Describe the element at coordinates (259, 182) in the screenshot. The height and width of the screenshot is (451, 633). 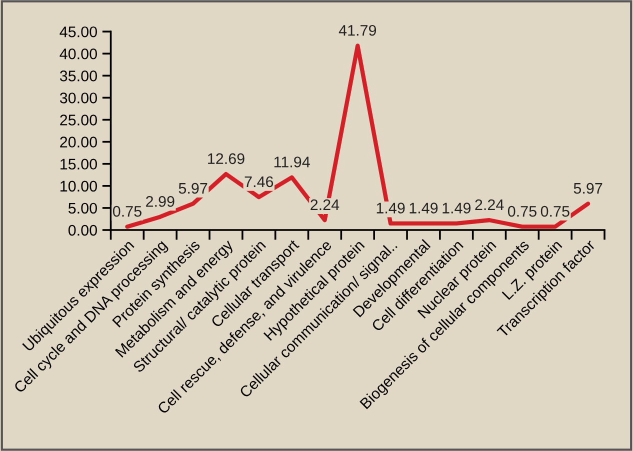
I see `data-label: 7.46` at that location.